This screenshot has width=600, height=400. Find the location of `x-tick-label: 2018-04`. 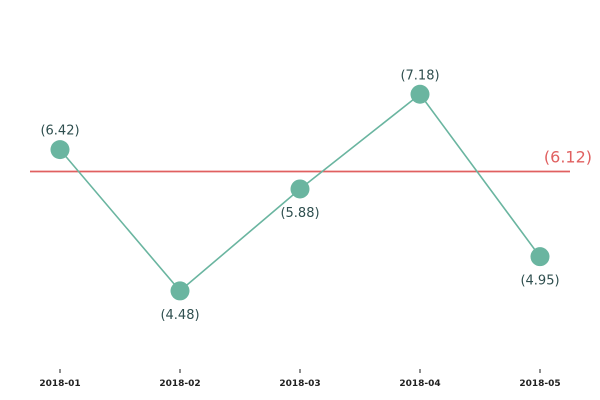

x-tick-label: 2018-04 is located at coordinates (419, 384).